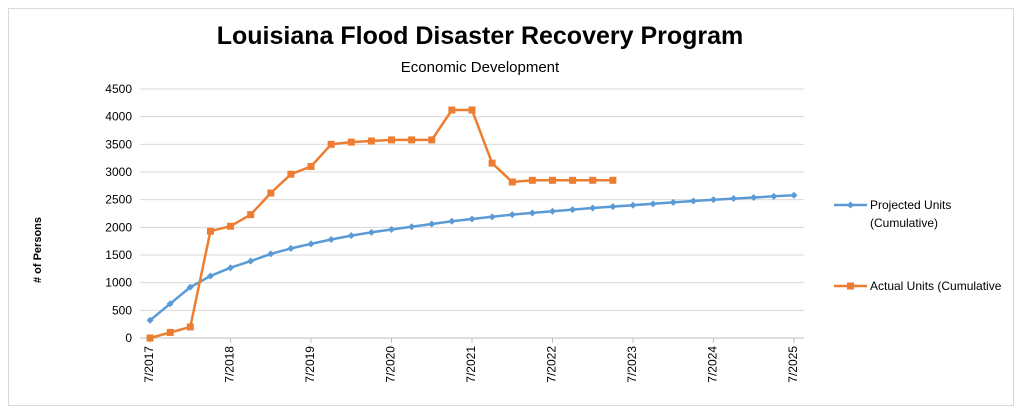  Describe the element at coordinates (552, 364) in the screenshot. I see `x-tick-label: 7/2022` at that location.